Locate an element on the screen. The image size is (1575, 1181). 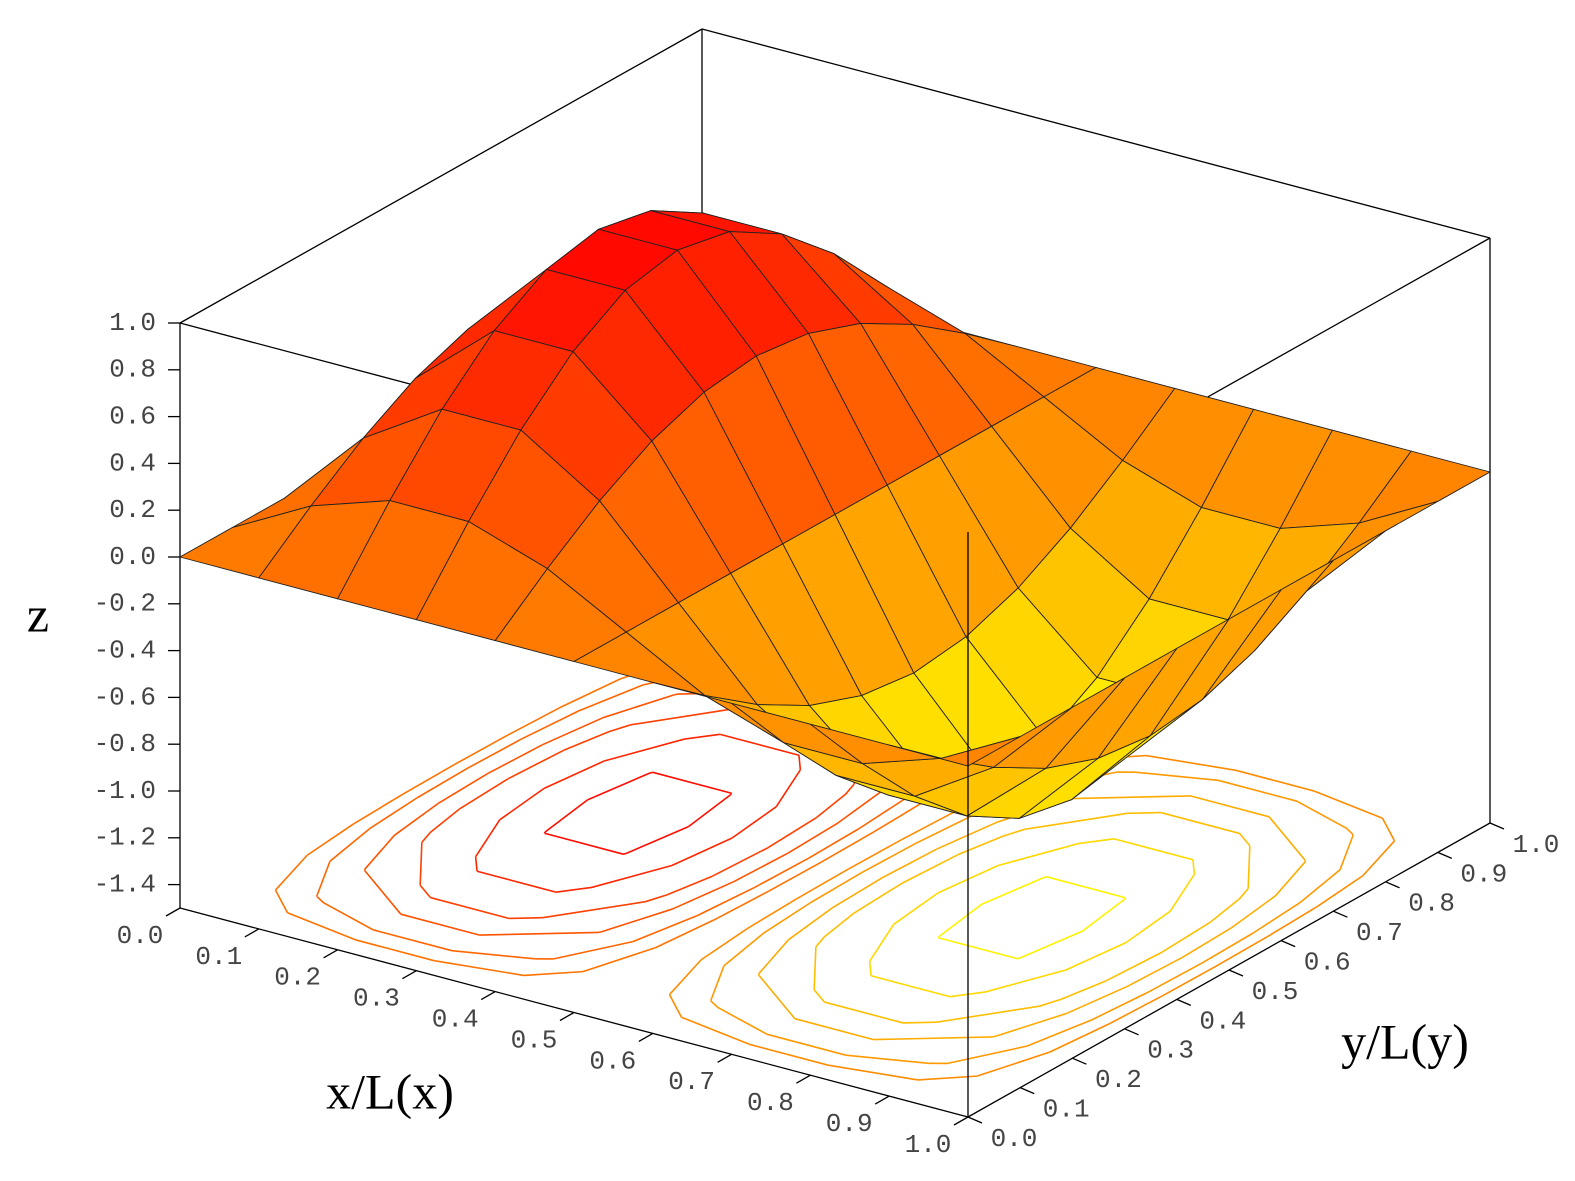
box-edge is located at coordinates (1096, 133).